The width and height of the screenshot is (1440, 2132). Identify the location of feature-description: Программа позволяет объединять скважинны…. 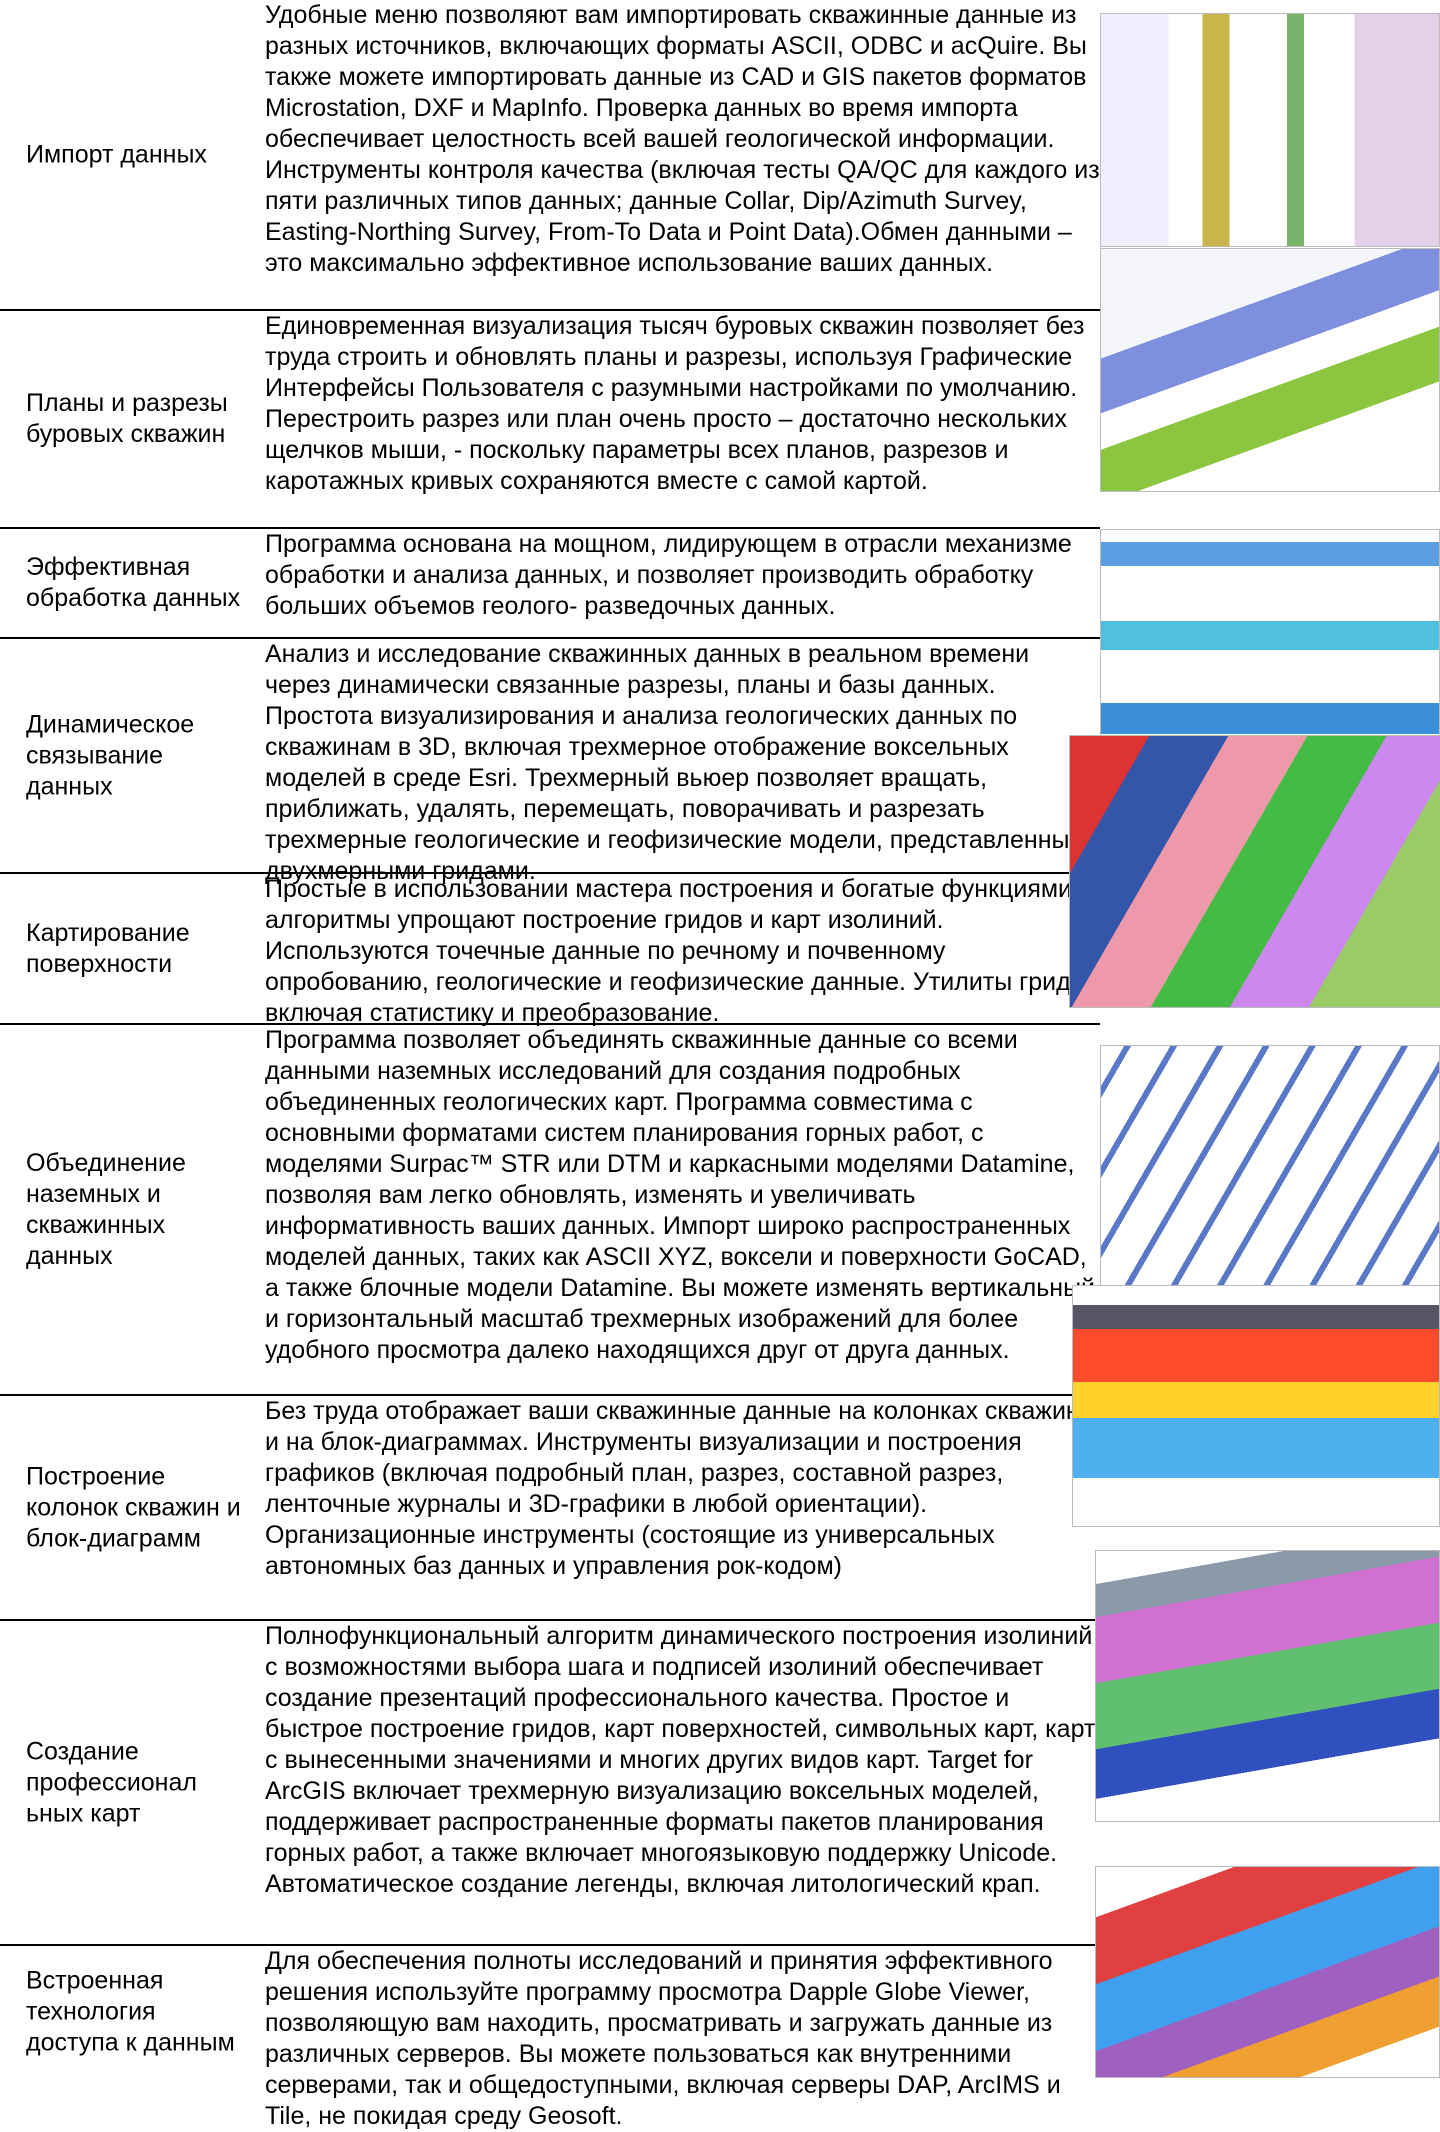
(680, 1195).